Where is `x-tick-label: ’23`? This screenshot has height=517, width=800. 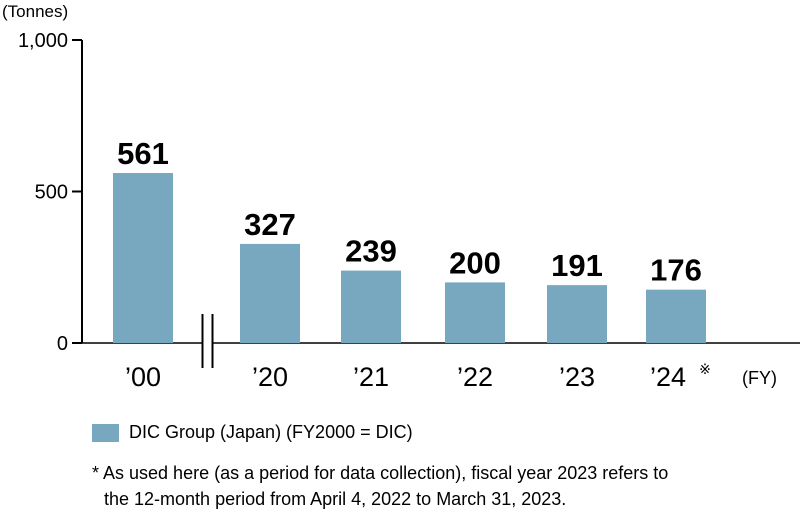
x-tick-label: ’23 is located at coordinates (577, 377).